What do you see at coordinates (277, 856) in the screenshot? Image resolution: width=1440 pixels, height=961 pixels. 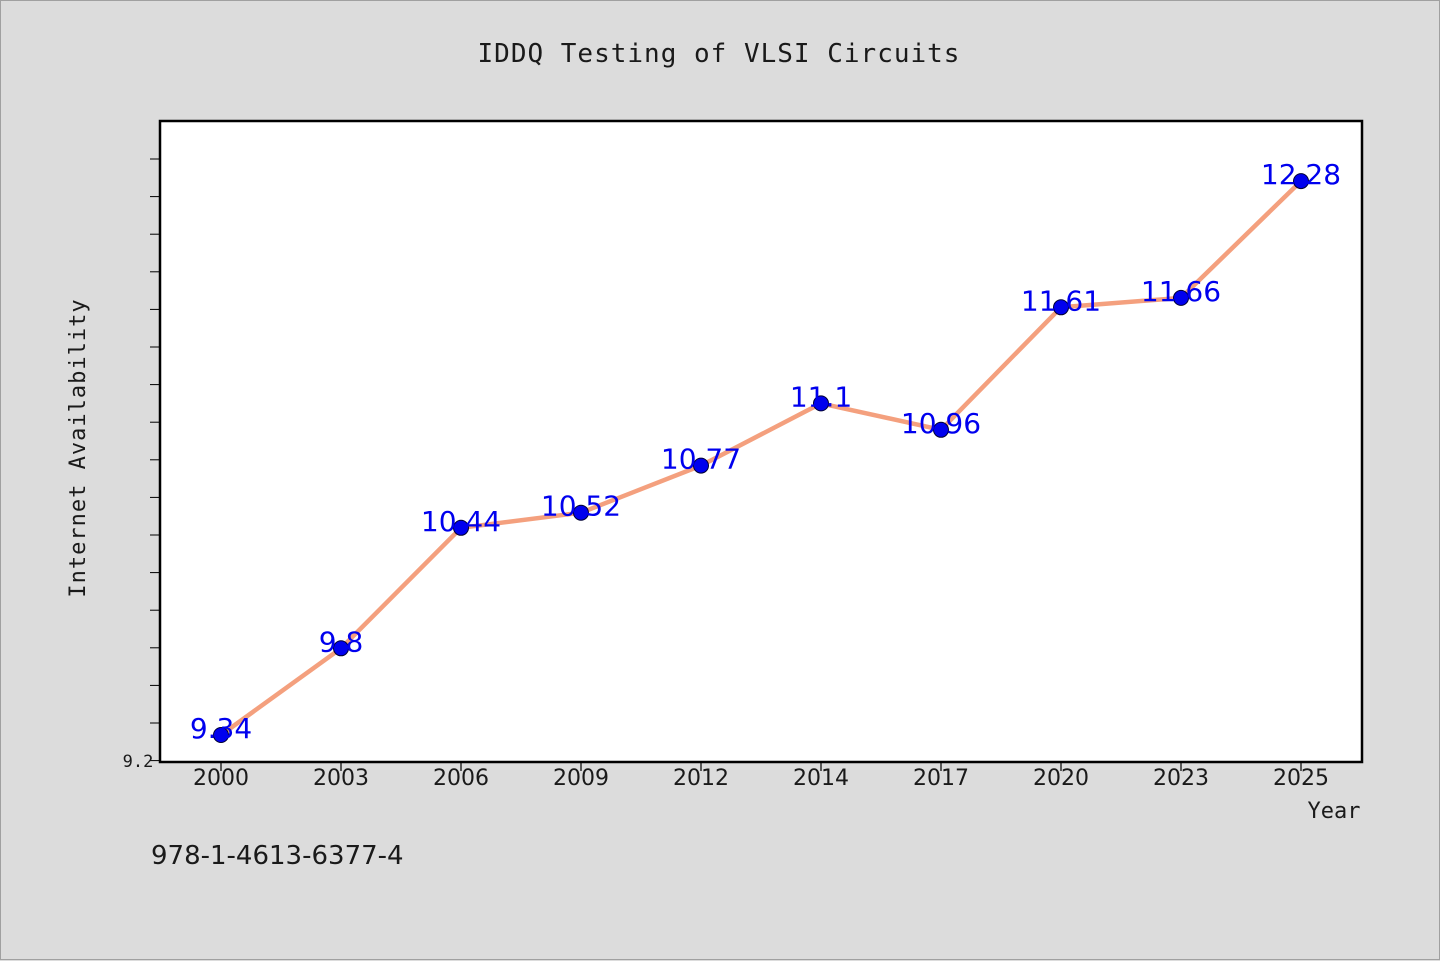 I see `footer-isbn: 978-1-4613-6377-4` at bounding box center [277, 856].